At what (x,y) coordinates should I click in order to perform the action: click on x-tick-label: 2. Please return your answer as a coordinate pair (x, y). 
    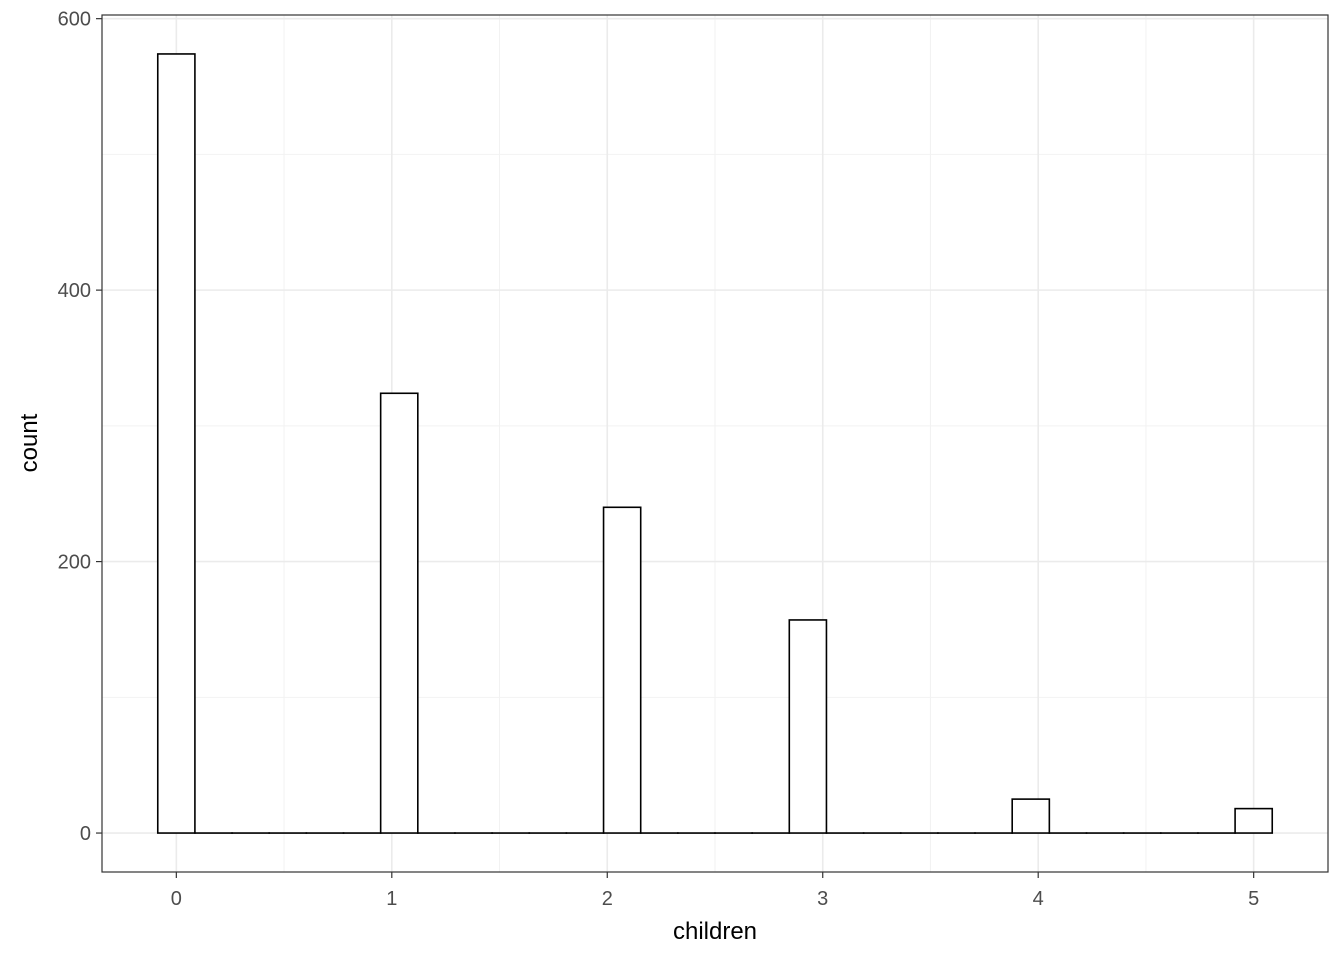
    Looking at the image, I should click on (607, 899).